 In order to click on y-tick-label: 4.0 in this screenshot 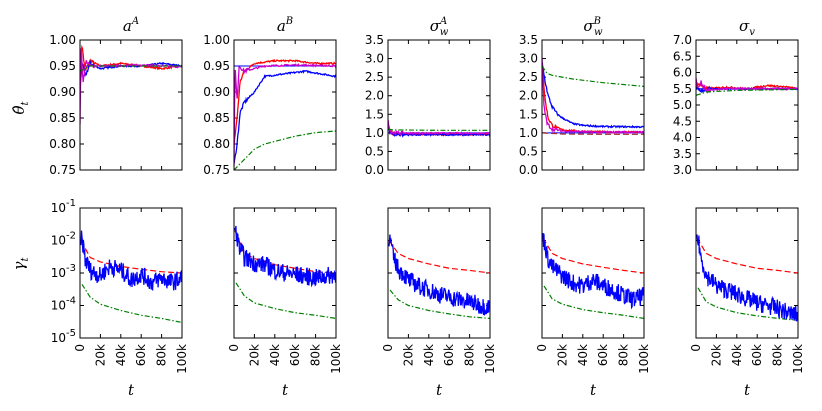, I will do `click(682, 138)`.